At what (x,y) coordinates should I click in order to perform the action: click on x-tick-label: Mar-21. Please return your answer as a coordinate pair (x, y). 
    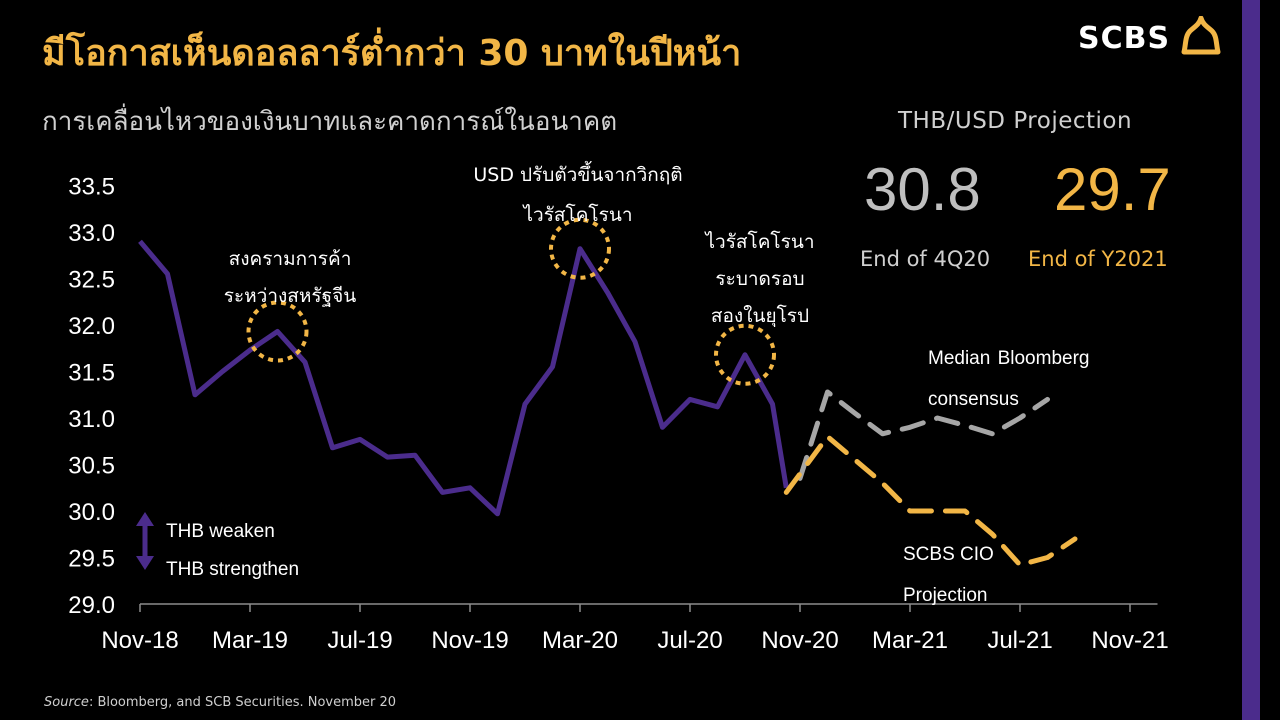
    Looking at the image, I should click on (910, 640).